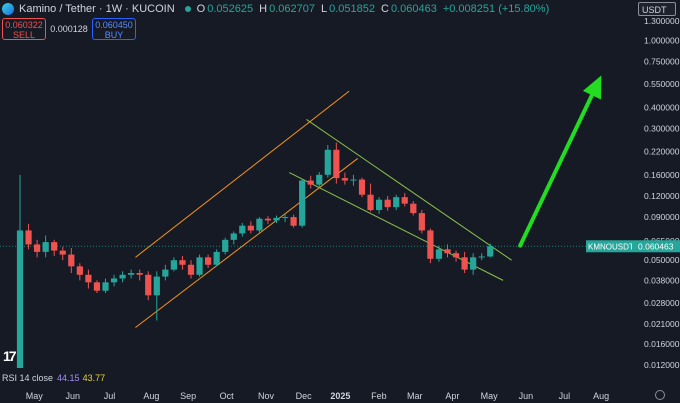 The width and height of the screenshot is (680, 403). I want to click on rsi-ma-value: 43.77, so click(94, 378).